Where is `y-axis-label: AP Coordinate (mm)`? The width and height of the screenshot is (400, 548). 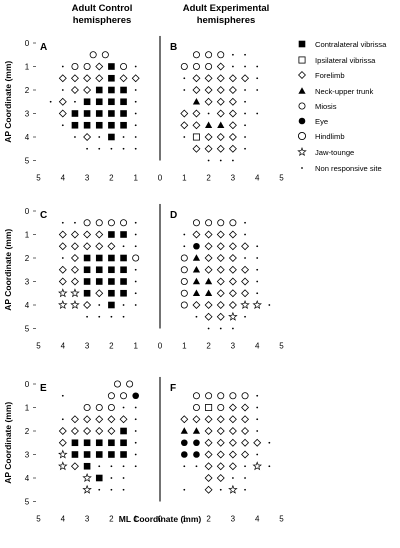
y-axis-label: AP Coordinate (mm) is located at coordinates (8, 270).